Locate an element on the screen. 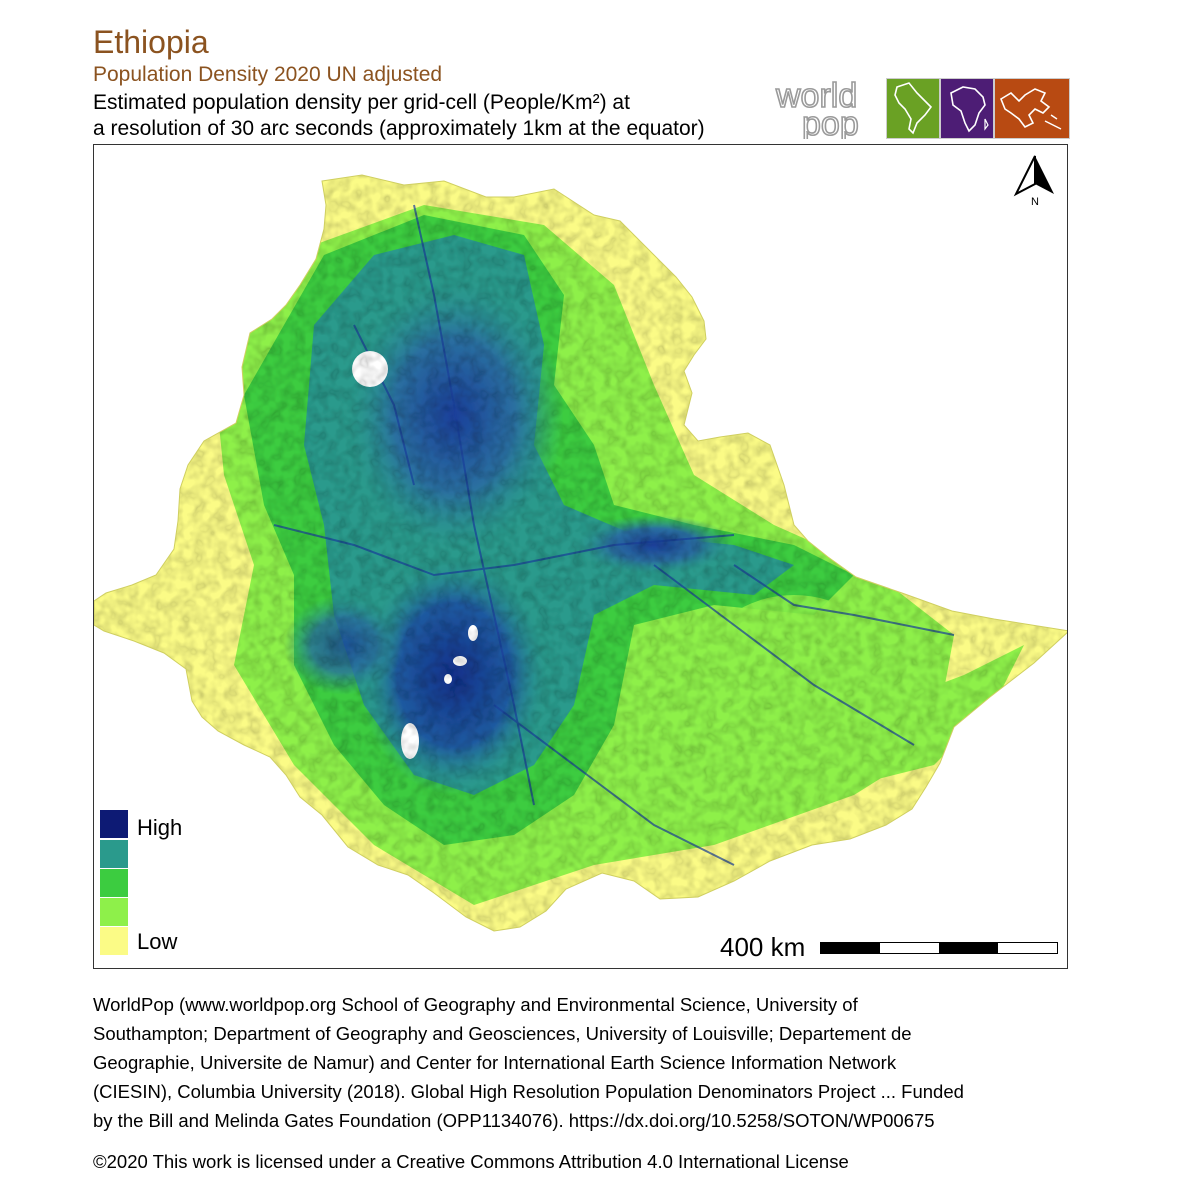 This screenshot has height=1200, width=1200. scale-label: 400 km is located at coordinates (763, 947).